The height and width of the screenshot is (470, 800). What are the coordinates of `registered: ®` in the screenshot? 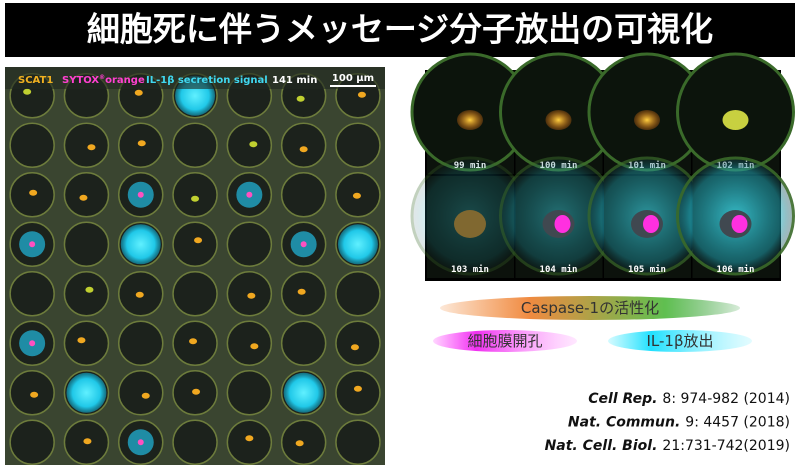 It's located at (102, 77).